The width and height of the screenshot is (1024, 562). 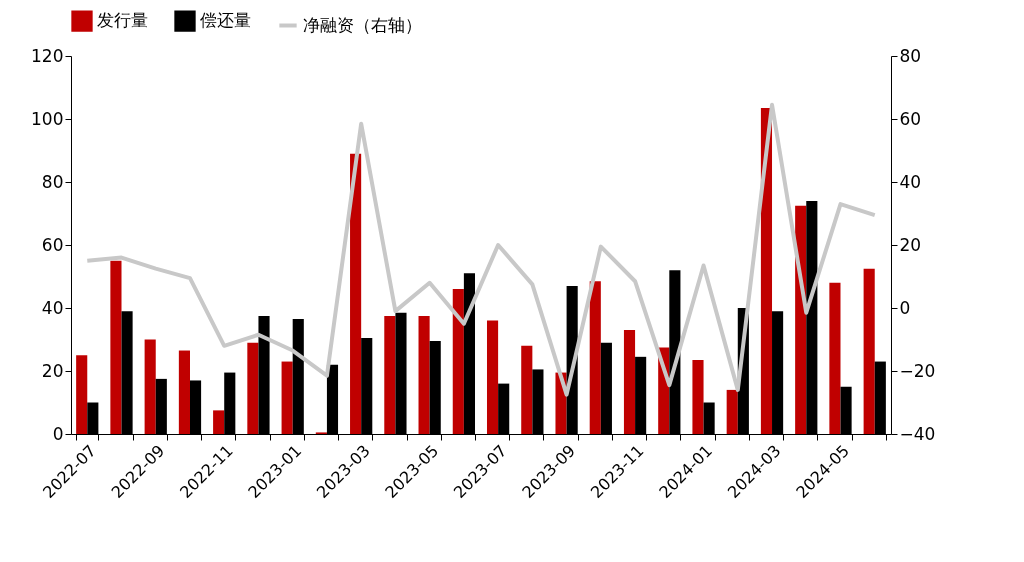 What do you see at coordinates (910, 118) in the screenshot?
I see `y2-tick-label: 60` at bounding box center [910, 118].